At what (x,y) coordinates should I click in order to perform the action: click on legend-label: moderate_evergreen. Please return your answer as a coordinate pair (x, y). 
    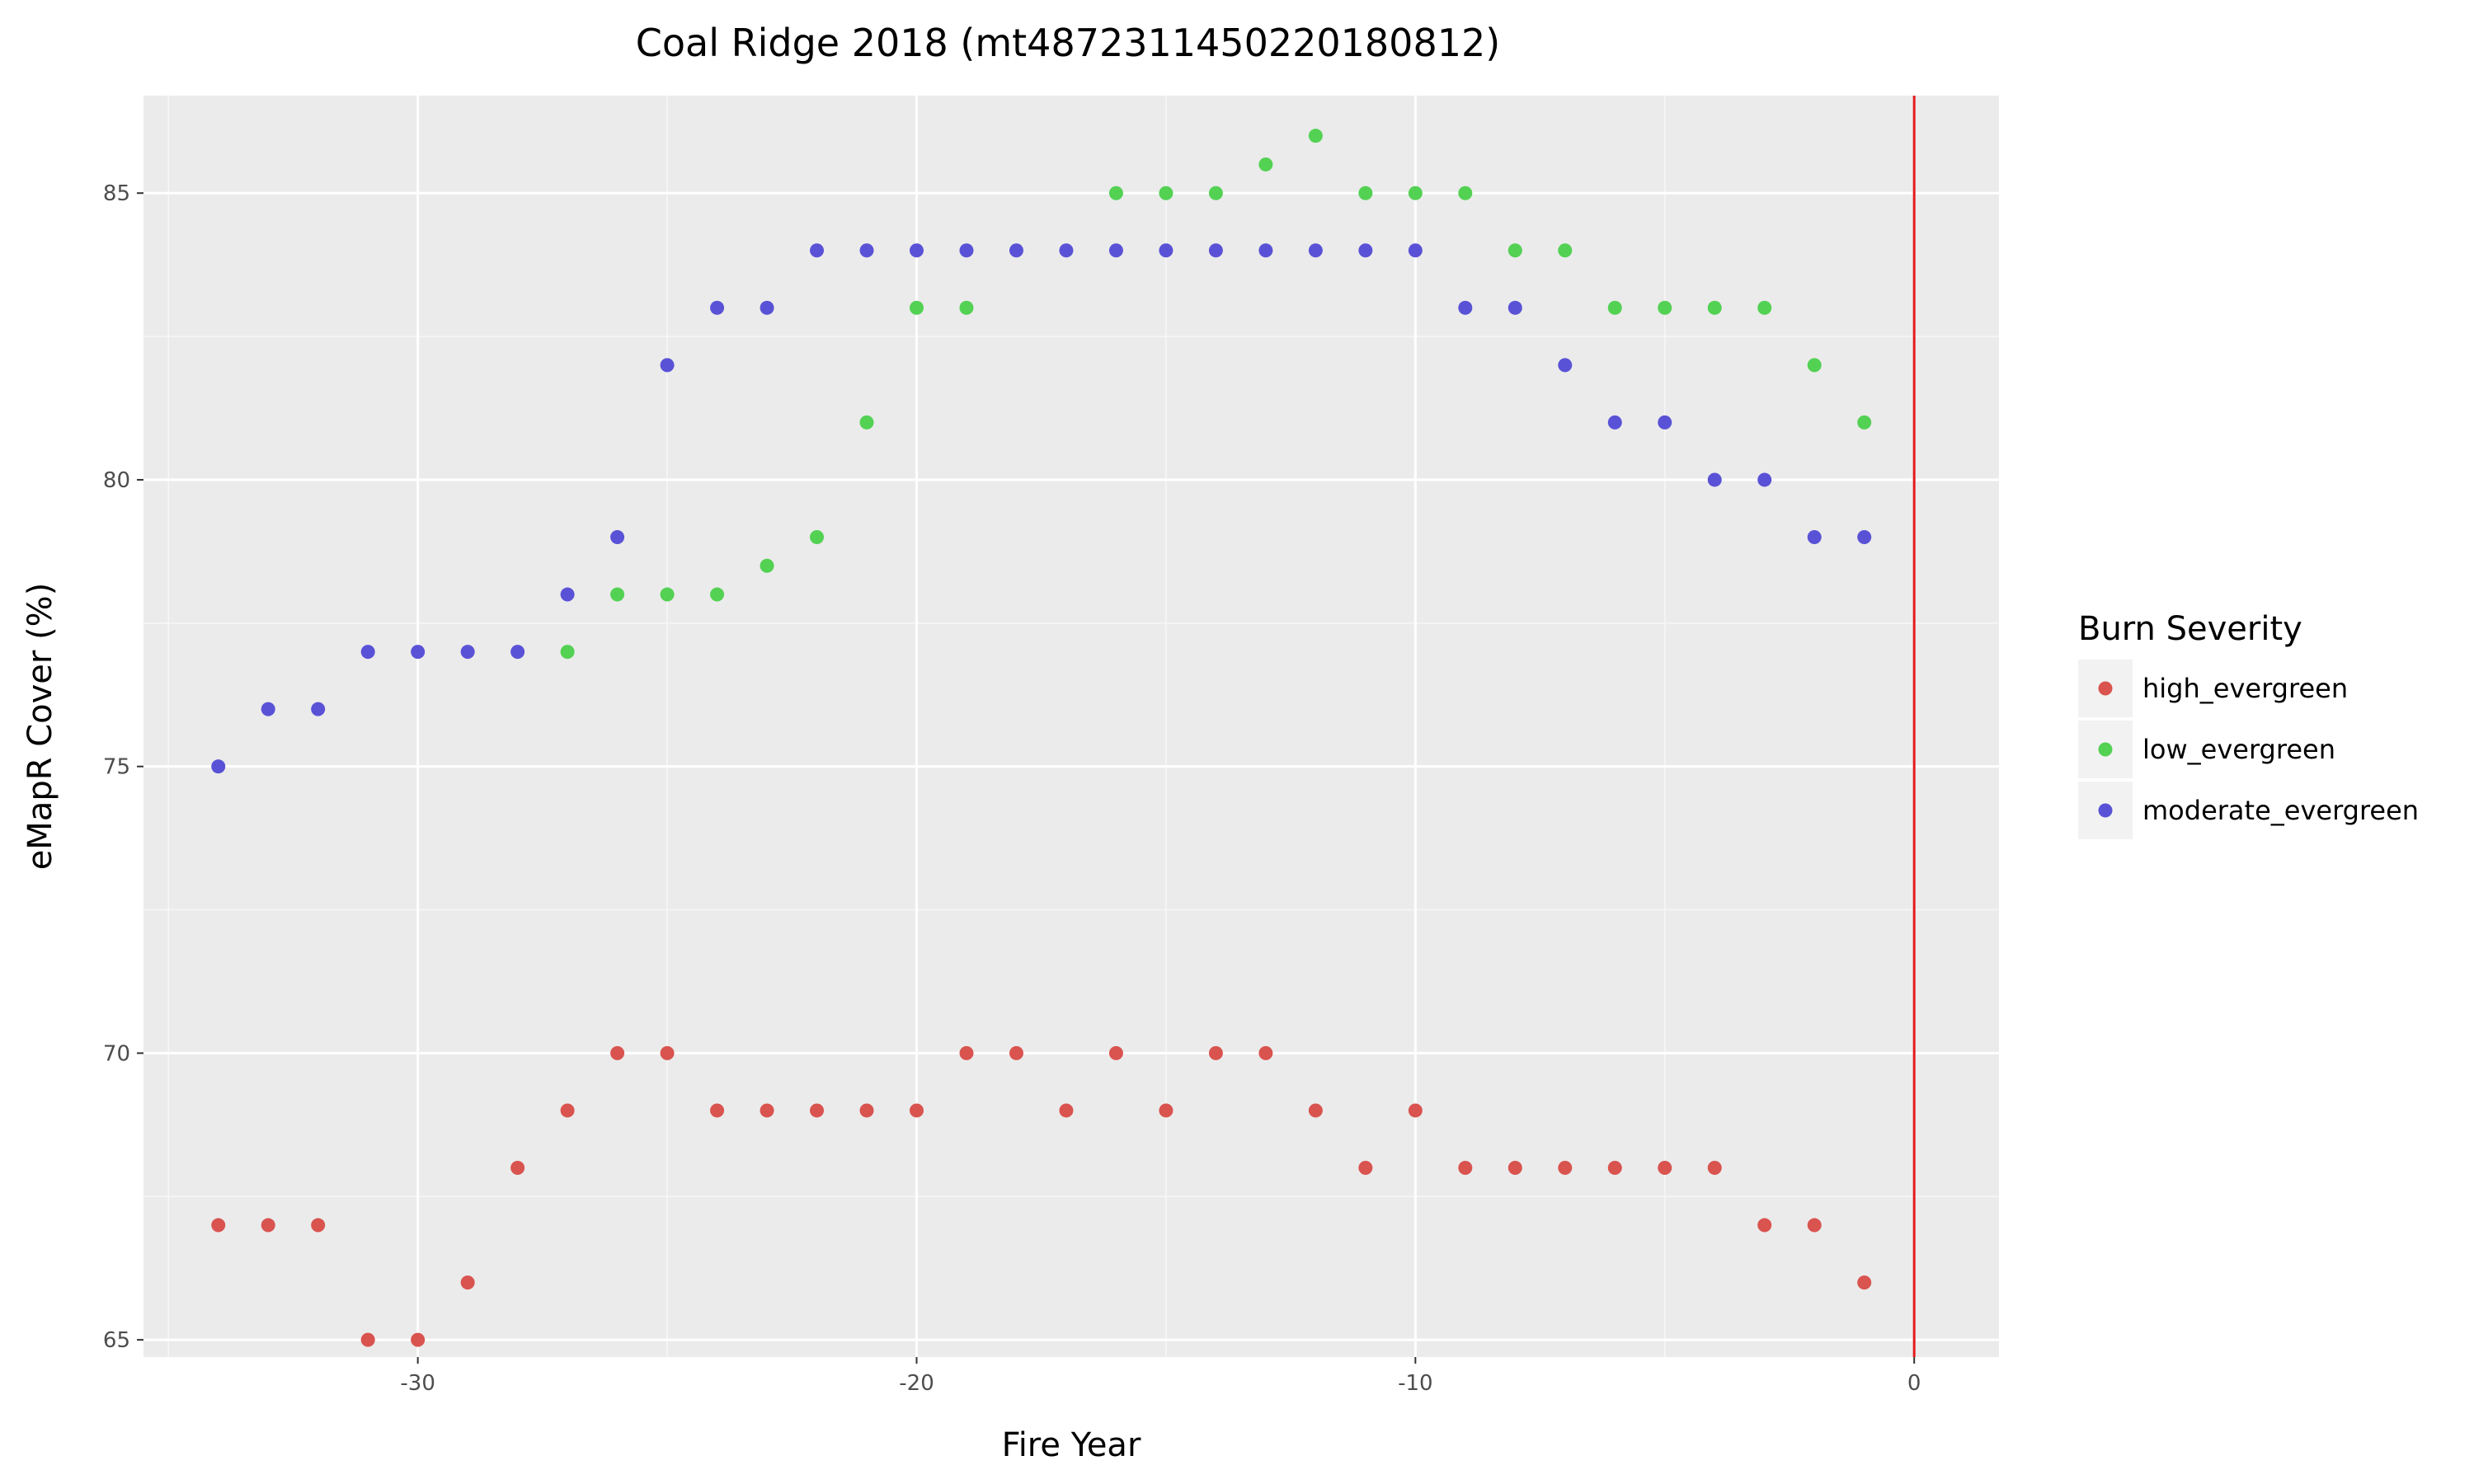
    Looking at the image, I should click on (2280, 810).